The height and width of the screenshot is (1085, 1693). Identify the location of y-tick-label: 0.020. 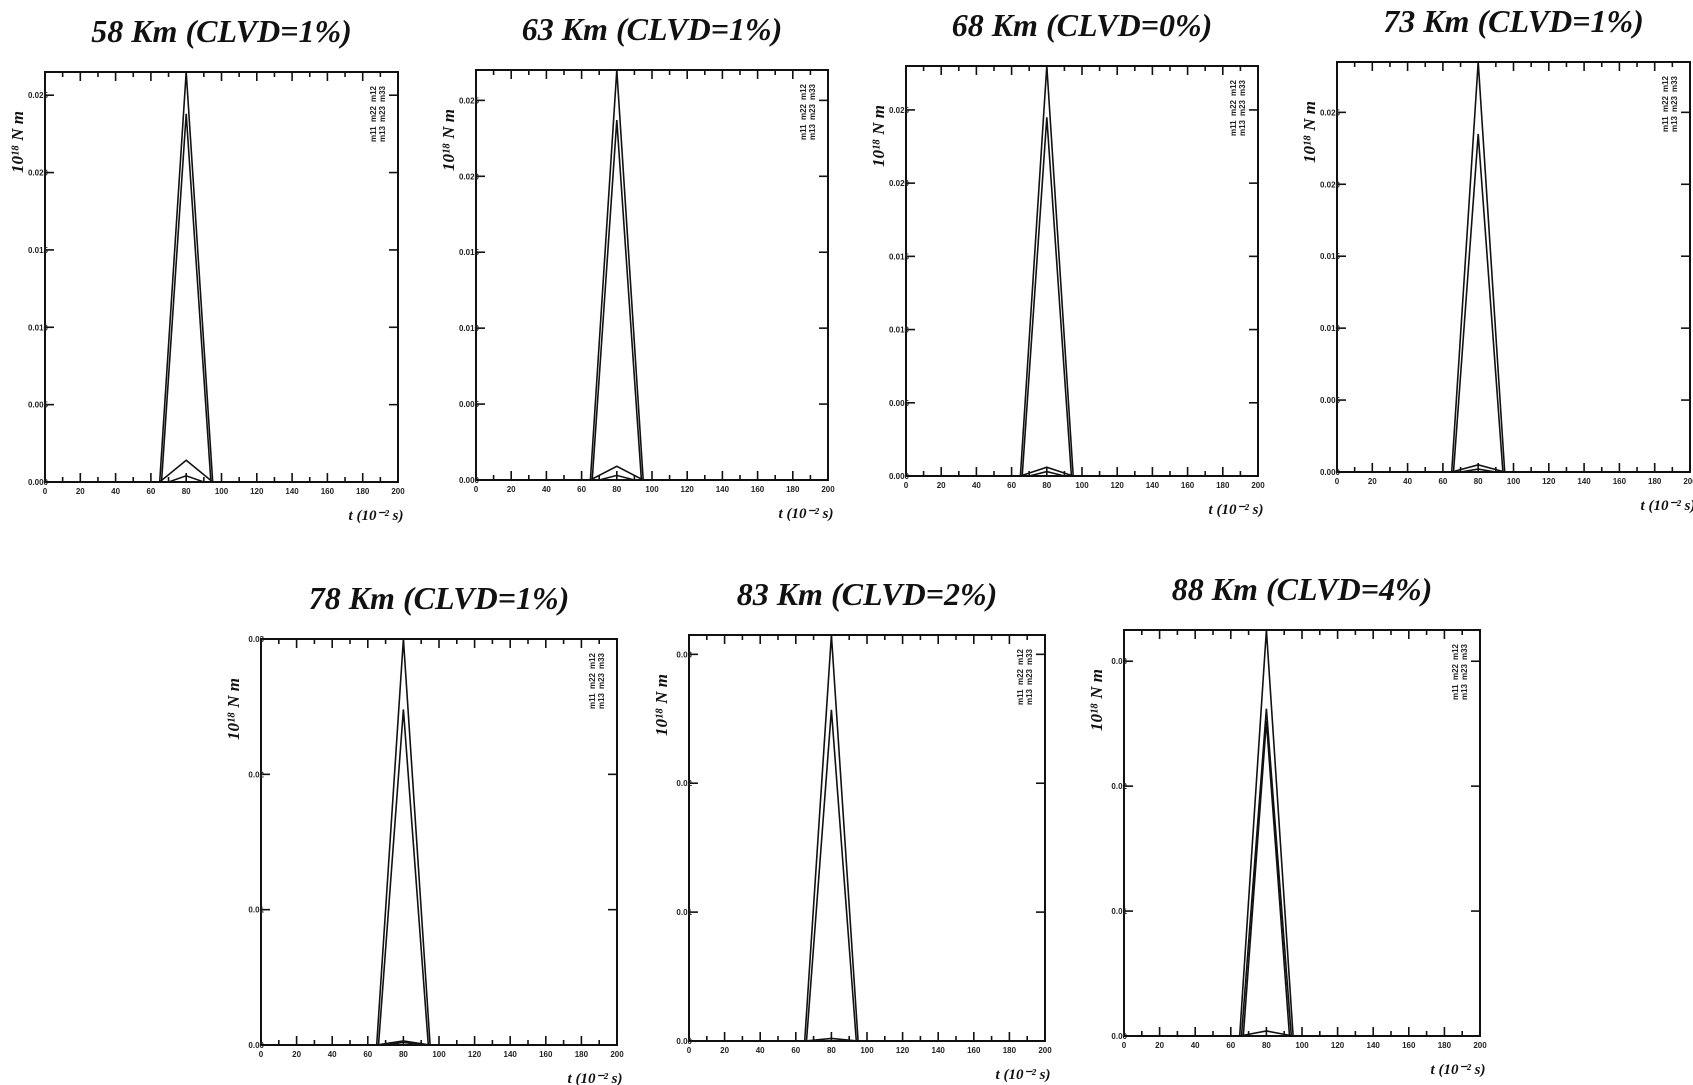
(899, 183).